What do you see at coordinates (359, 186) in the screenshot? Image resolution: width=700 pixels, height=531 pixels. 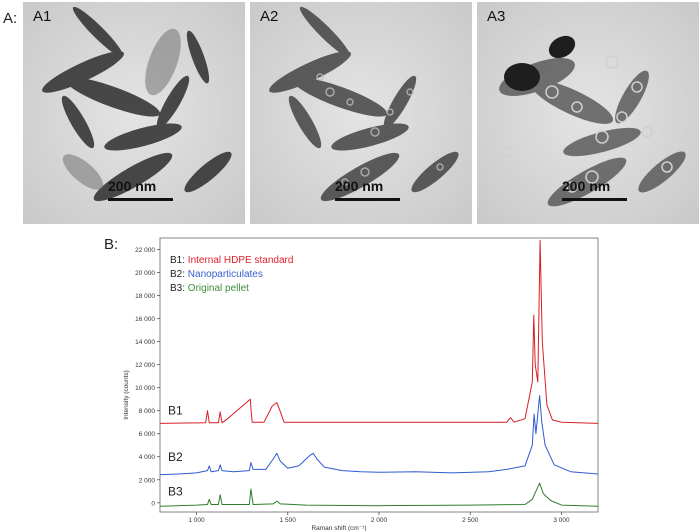 I see `micrograph-a2-scale-label: 200 nm` at bounding box center [359, 186].